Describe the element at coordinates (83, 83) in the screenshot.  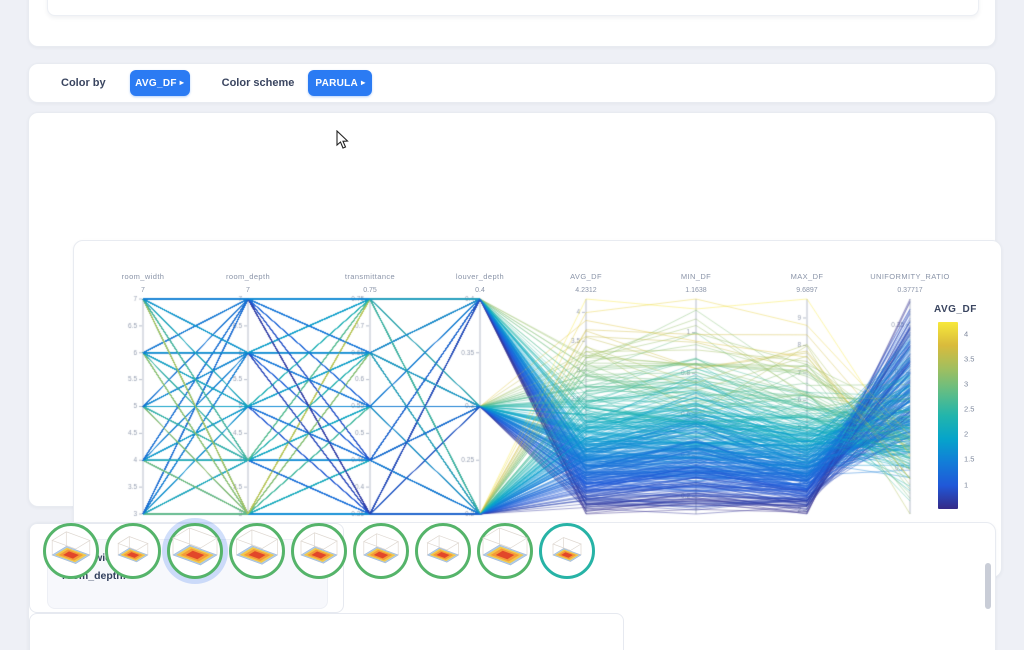
I see `color-by-label: Color by` at that location.